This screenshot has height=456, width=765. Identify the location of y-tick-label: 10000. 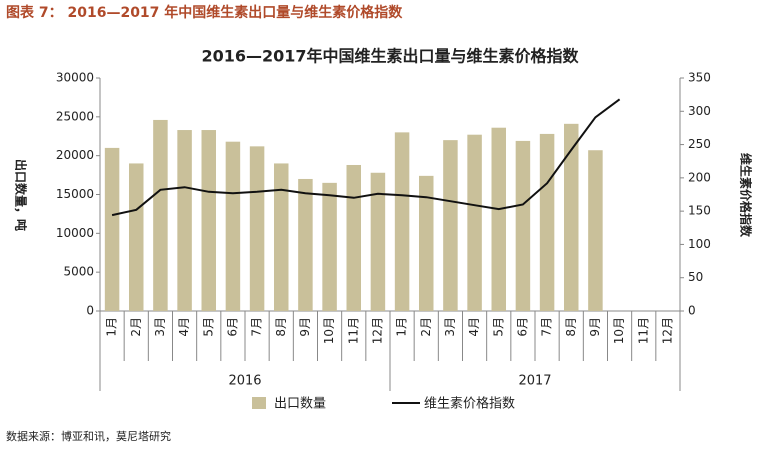
(75, 233).